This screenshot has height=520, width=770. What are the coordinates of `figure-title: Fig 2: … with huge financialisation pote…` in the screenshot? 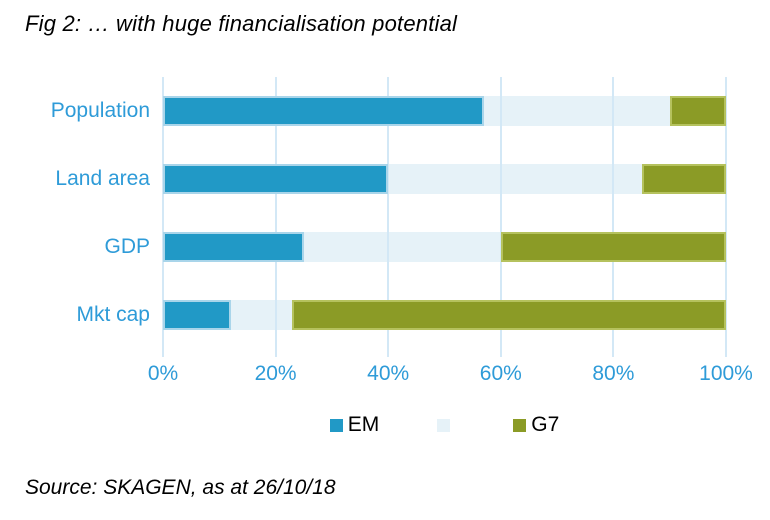 It's located at (241, 23).